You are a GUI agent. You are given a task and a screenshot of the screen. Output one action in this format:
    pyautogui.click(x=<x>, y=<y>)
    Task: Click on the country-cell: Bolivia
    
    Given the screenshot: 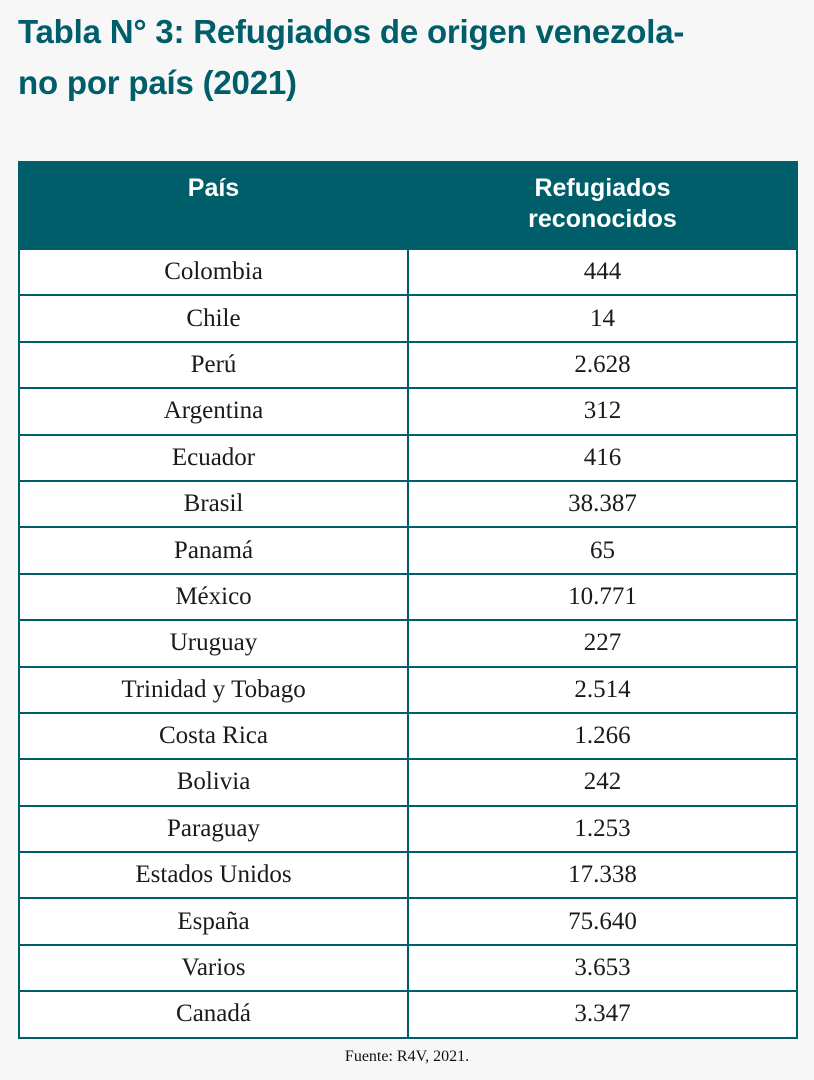 What is the action you would take?
    pyautogui.click(x=213, y=782)
    